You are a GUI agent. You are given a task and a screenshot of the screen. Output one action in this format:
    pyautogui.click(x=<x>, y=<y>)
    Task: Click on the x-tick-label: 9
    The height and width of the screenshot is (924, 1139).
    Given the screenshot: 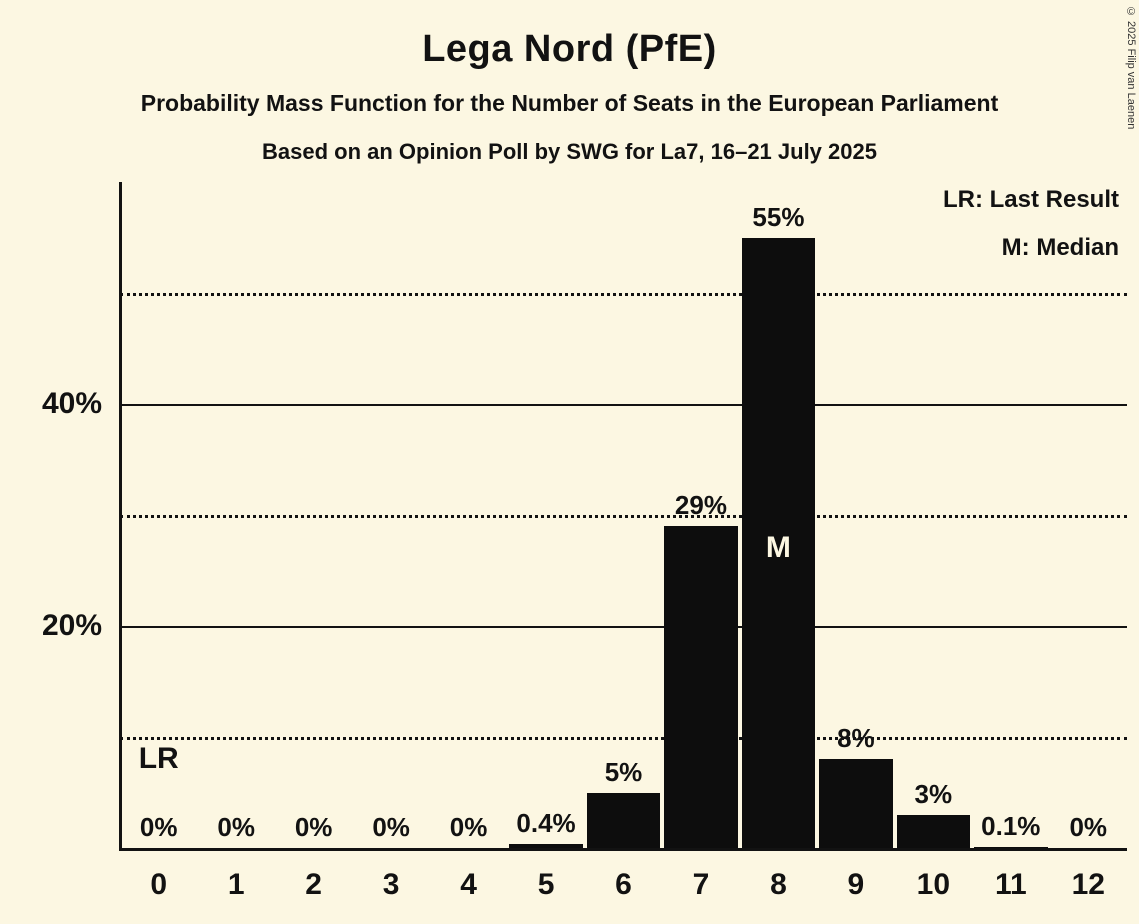 What is the action you would take?
    pyautogui.click(x=856, y=884)
    